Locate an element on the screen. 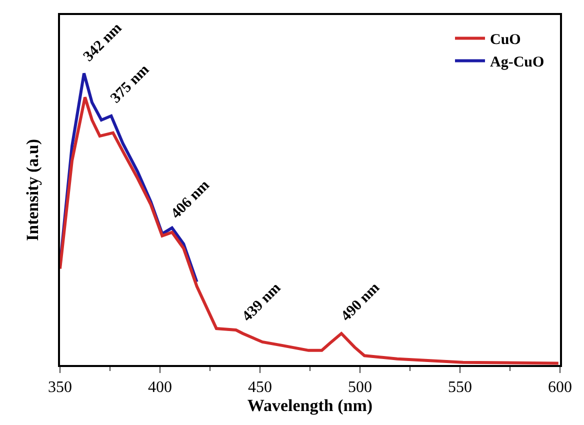 This screenshot has width=584, height=425. x-tick-label: 500 is located at coordinates (360, 387).